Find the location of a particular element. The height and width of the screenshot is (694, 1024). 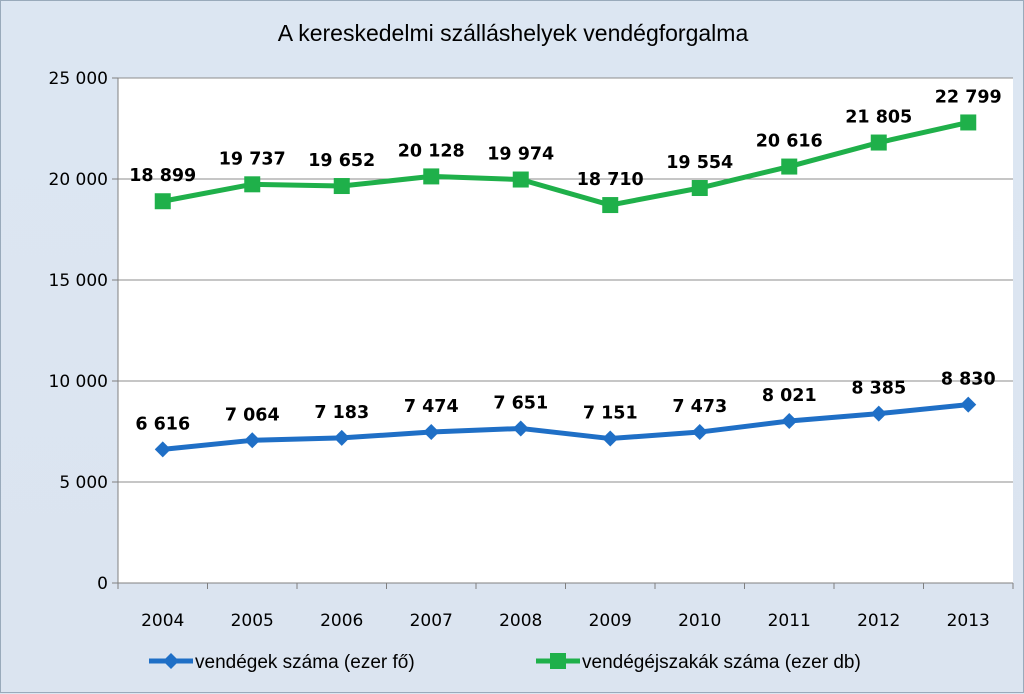

legend-label: vendégek száma (ezer fő) is located at coordinates (305, 662).